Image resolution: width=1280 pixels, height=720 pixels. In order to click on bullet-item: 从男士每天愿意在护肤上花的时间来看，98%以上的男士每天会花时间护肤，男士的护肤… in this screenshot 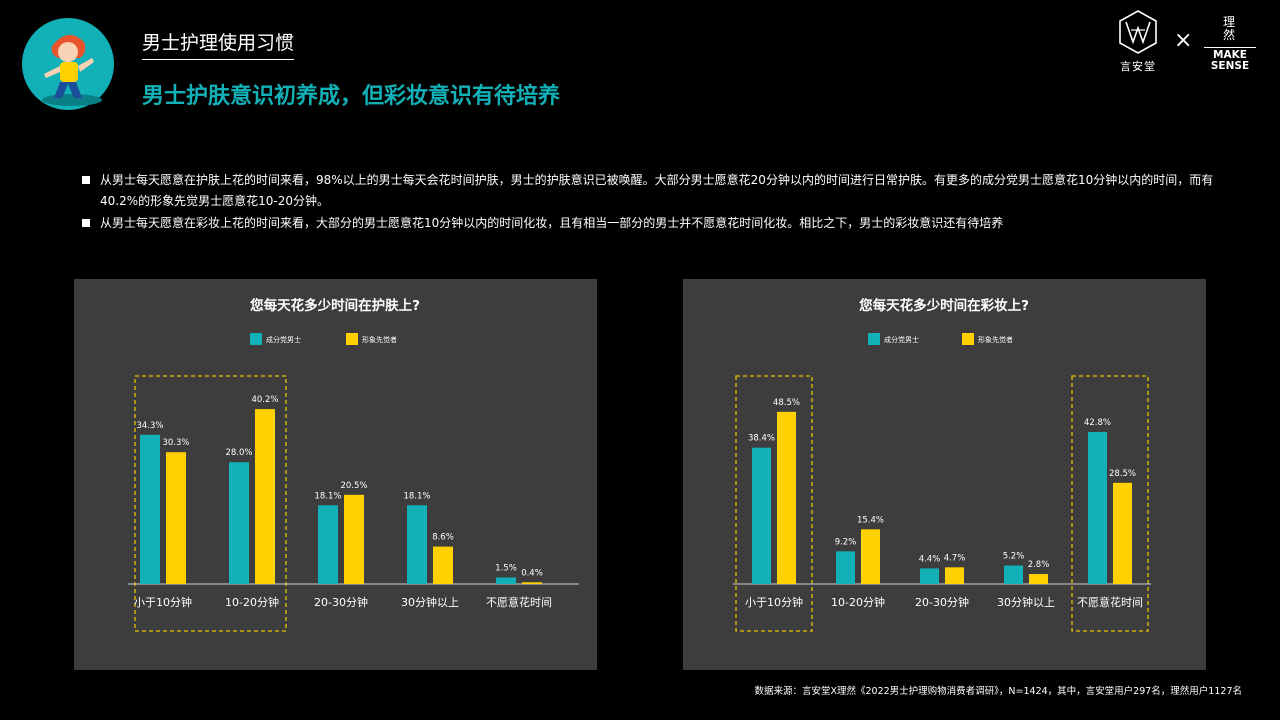, I will do `click(652, 191)`.